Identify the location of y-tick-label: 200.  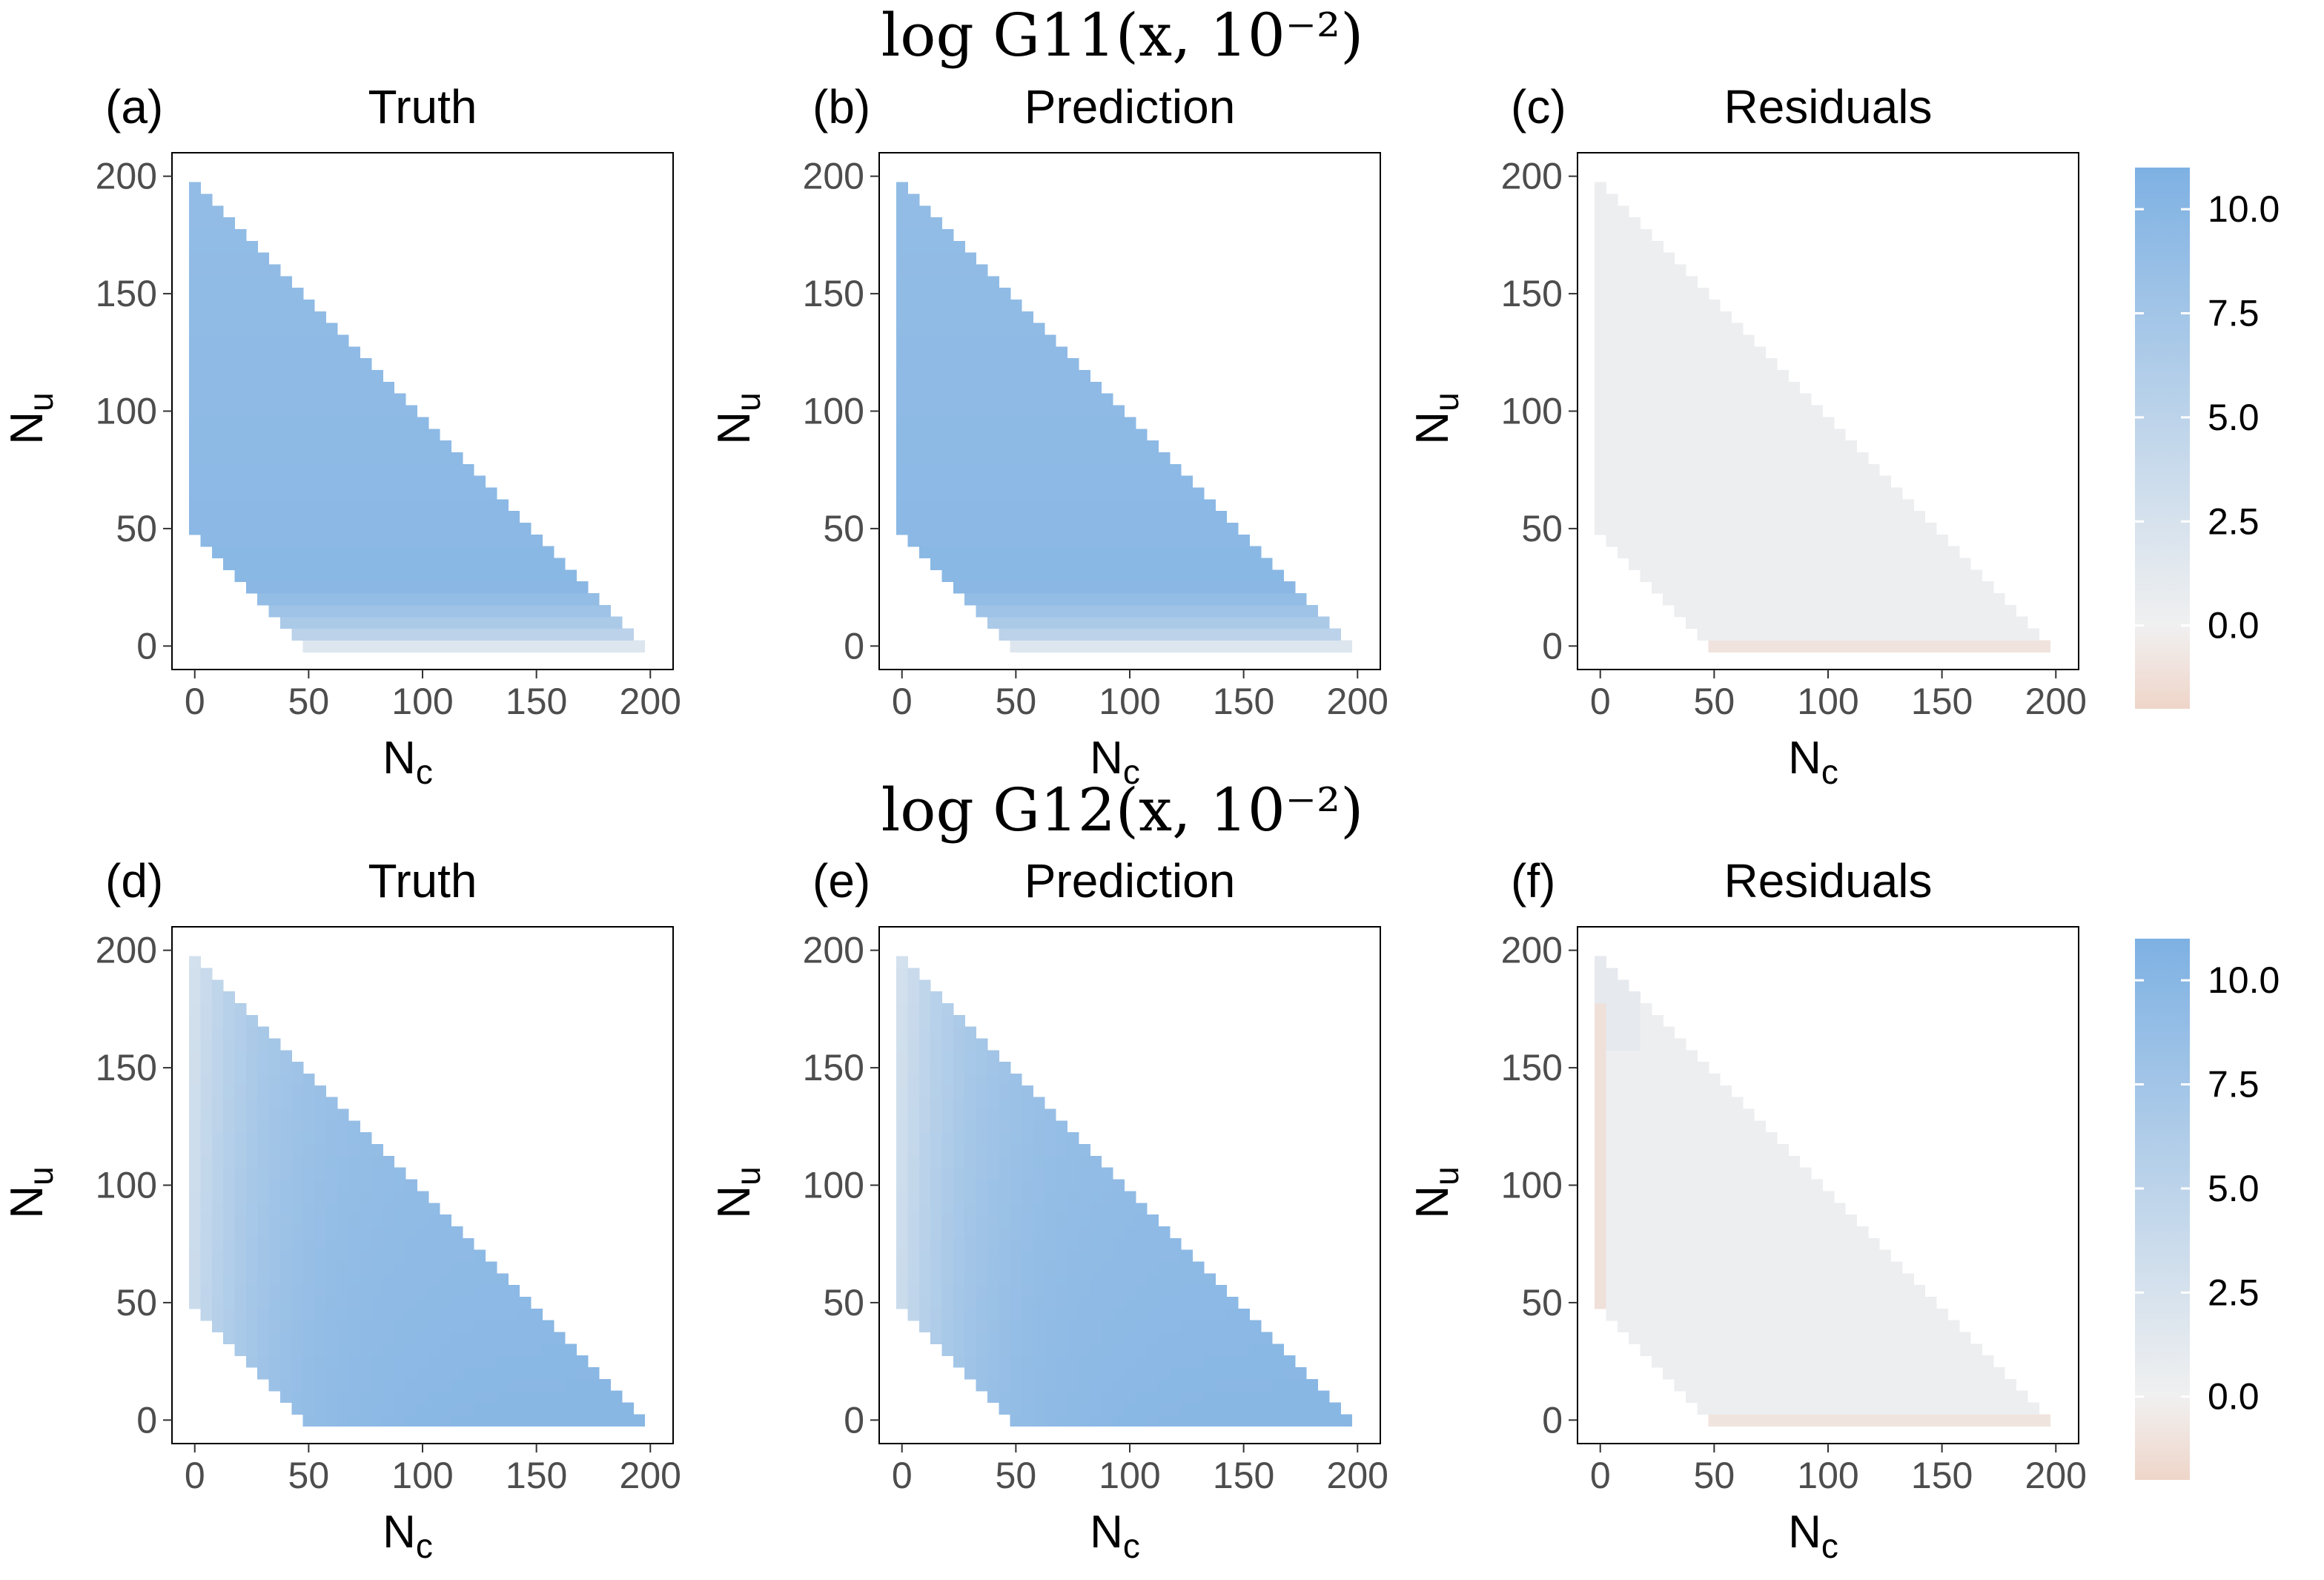
(1532, 951).